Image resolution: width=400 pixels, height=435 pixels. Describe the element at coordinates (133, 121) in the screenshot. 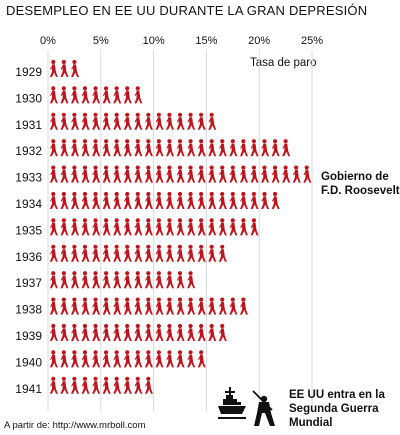

I see `figure-bar-1931` at that location.